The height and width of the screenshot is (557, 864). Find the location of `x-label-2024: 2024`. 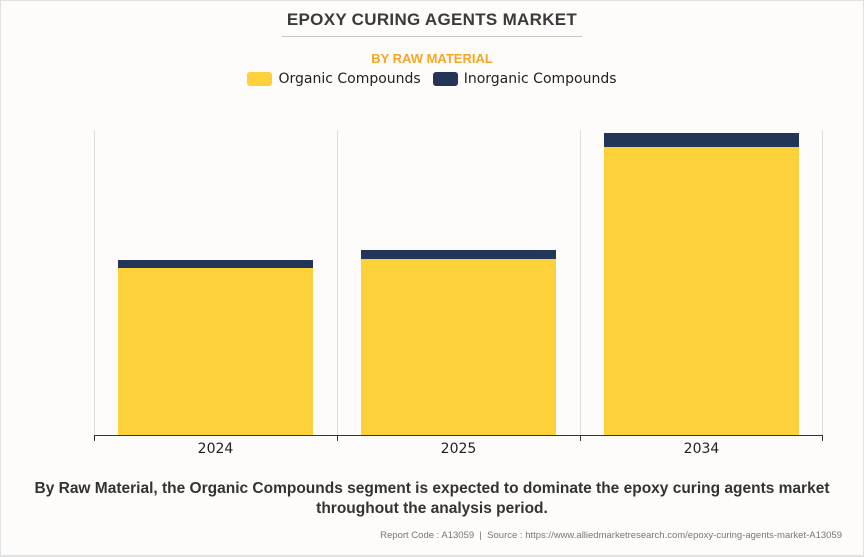

x-label-2024: 2024 is located at coordinates (215, 449).